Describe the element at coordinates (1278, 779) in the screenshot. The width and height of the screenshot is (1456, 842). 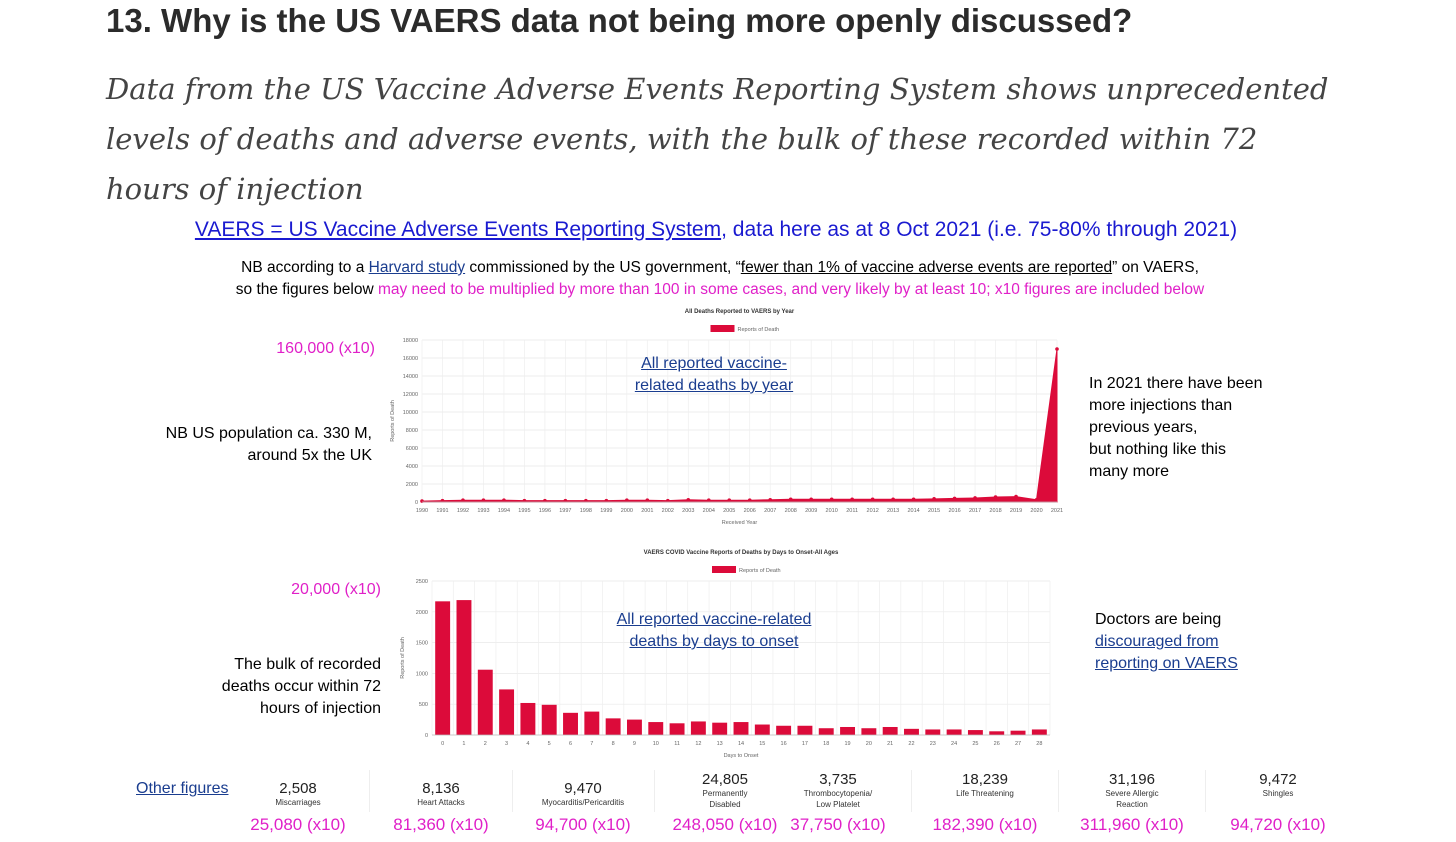
I see `stat-value: 9,472` at that location.